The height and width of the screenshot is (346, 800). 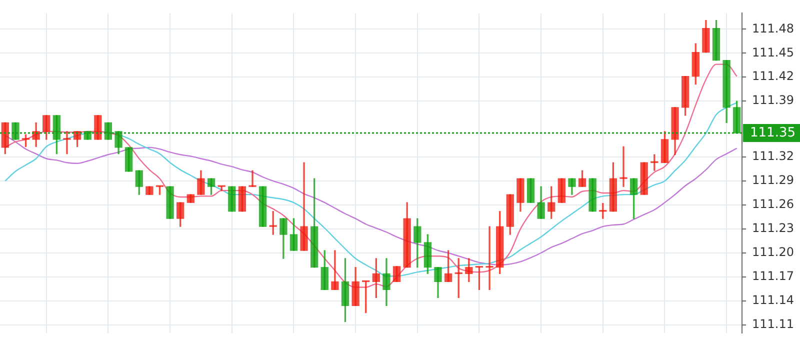 I want to click on ref-line-label: 111.35, so click(x=773, y=132).